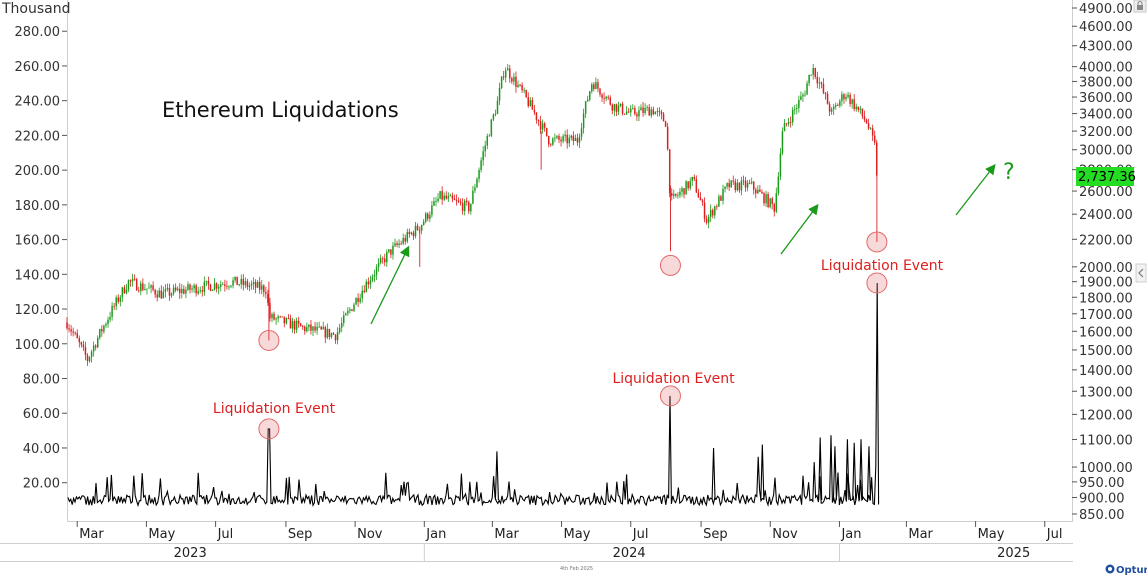  Describe the element at coordinates (1141, 273) in the screenshot. I see `panel-collapse-handle` at that location.